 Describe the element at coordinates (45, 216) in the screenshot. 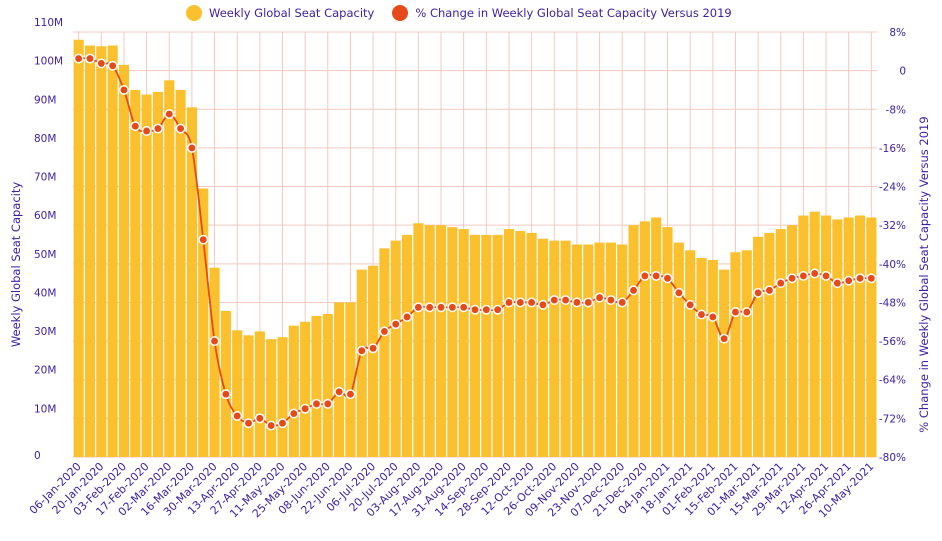

I see `y-tick-left: 60M` at that location.